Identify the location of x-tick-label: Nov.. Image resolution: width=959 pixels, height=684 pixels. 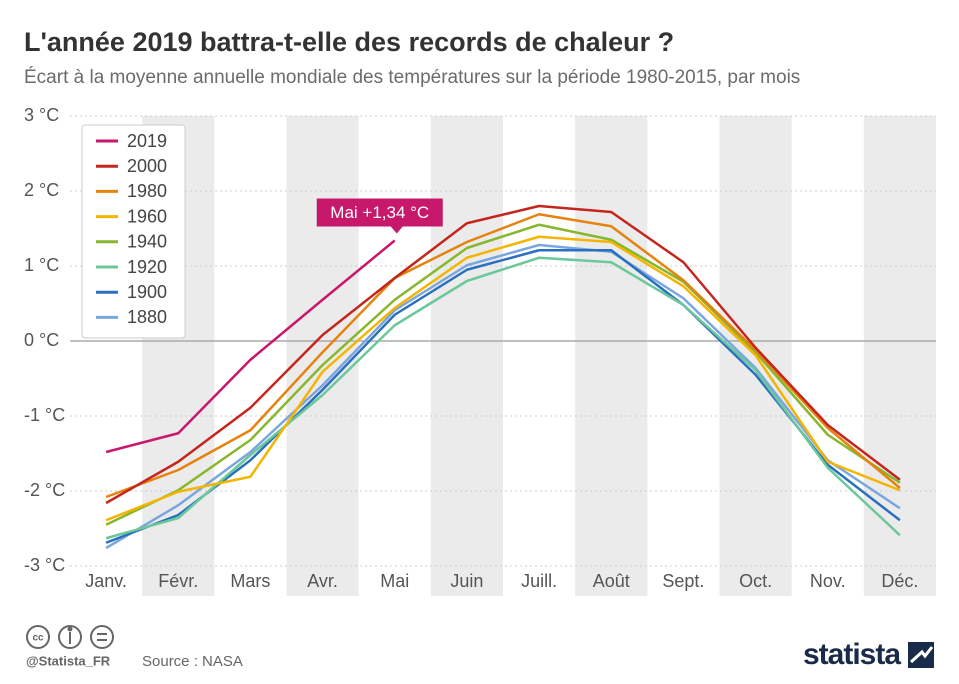
(828, 581).